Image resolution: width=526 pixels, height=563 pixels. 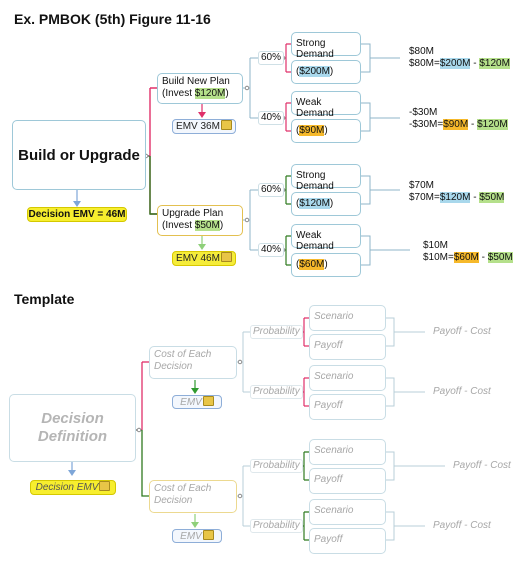 I want to click on build-strong-value-node: ($200M), so click(x=326, y=72).